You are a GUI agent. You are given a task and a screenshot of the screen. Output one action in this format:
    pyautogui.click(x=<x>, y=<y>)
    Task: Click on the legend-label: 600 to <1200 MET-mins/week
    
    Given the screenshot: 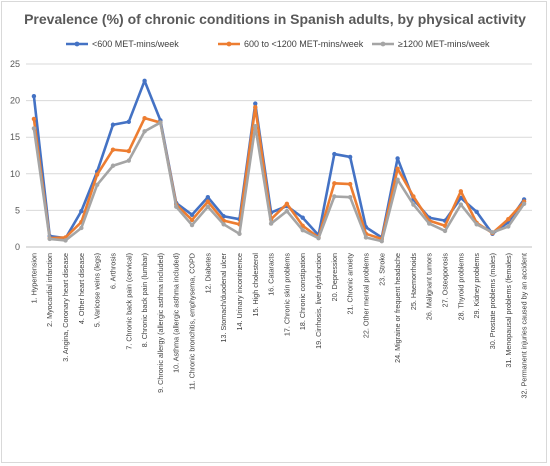 What is the action you would take?
    pyautogui.click(x=304, y=44)
    